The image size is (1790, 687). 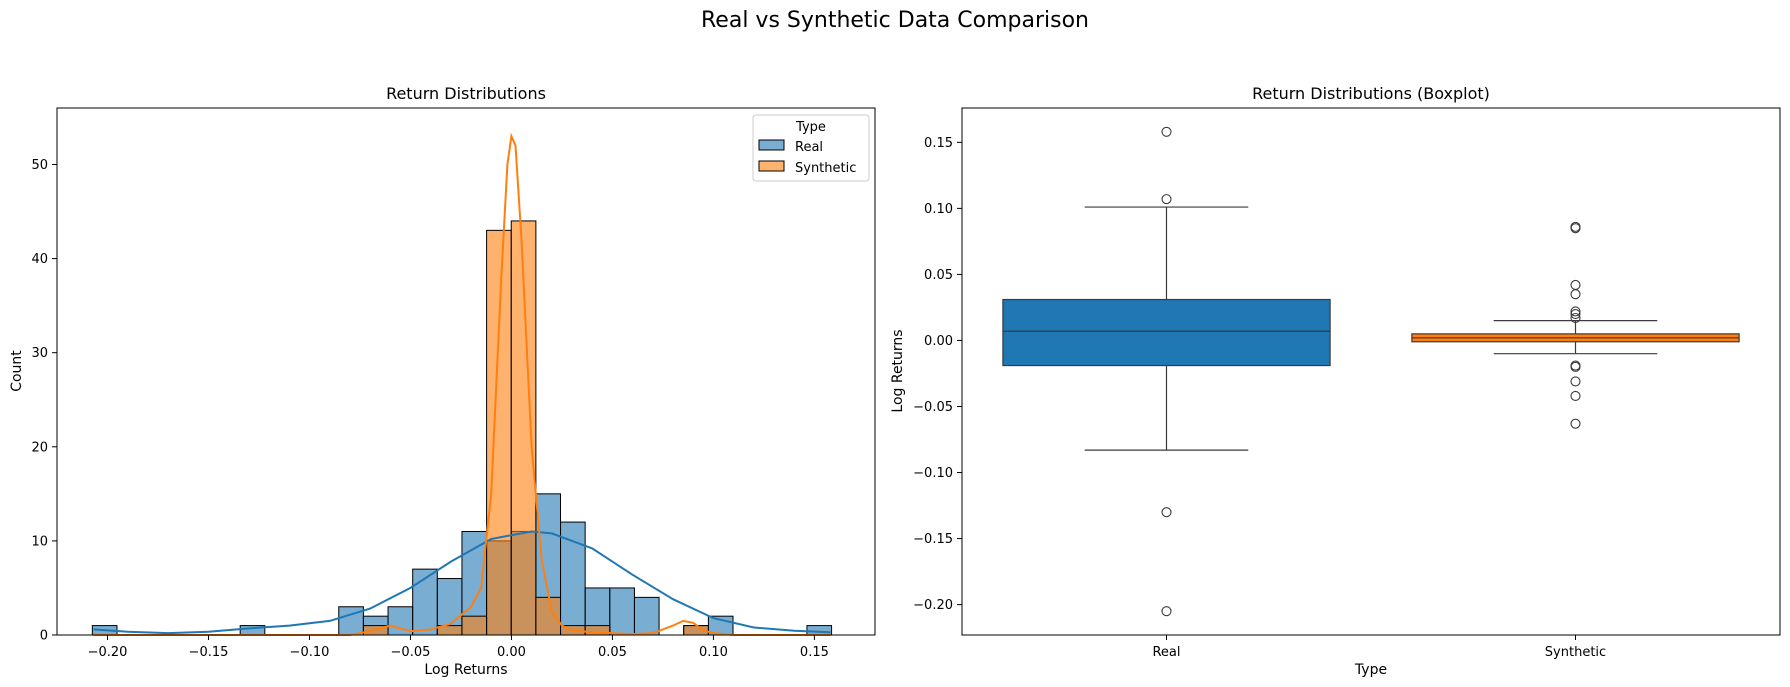 I want to click on y-tick-label: −0.10, so click(x=933, y=473).